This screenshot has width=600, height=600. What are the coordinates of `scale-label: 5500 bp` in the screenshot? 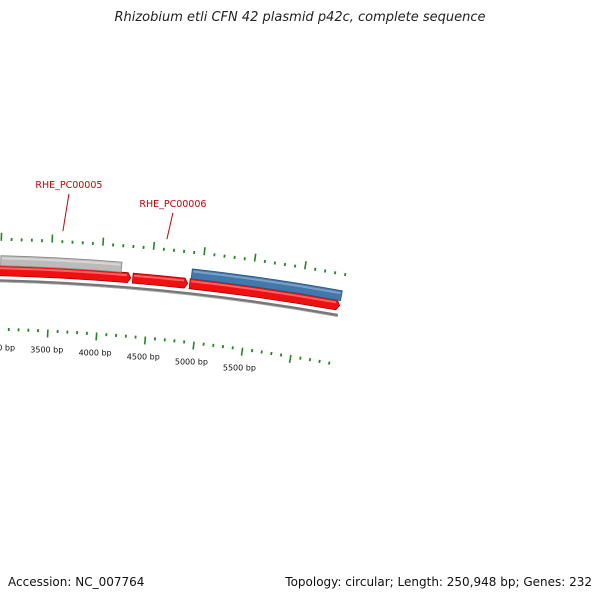 It's located at (239, 368).